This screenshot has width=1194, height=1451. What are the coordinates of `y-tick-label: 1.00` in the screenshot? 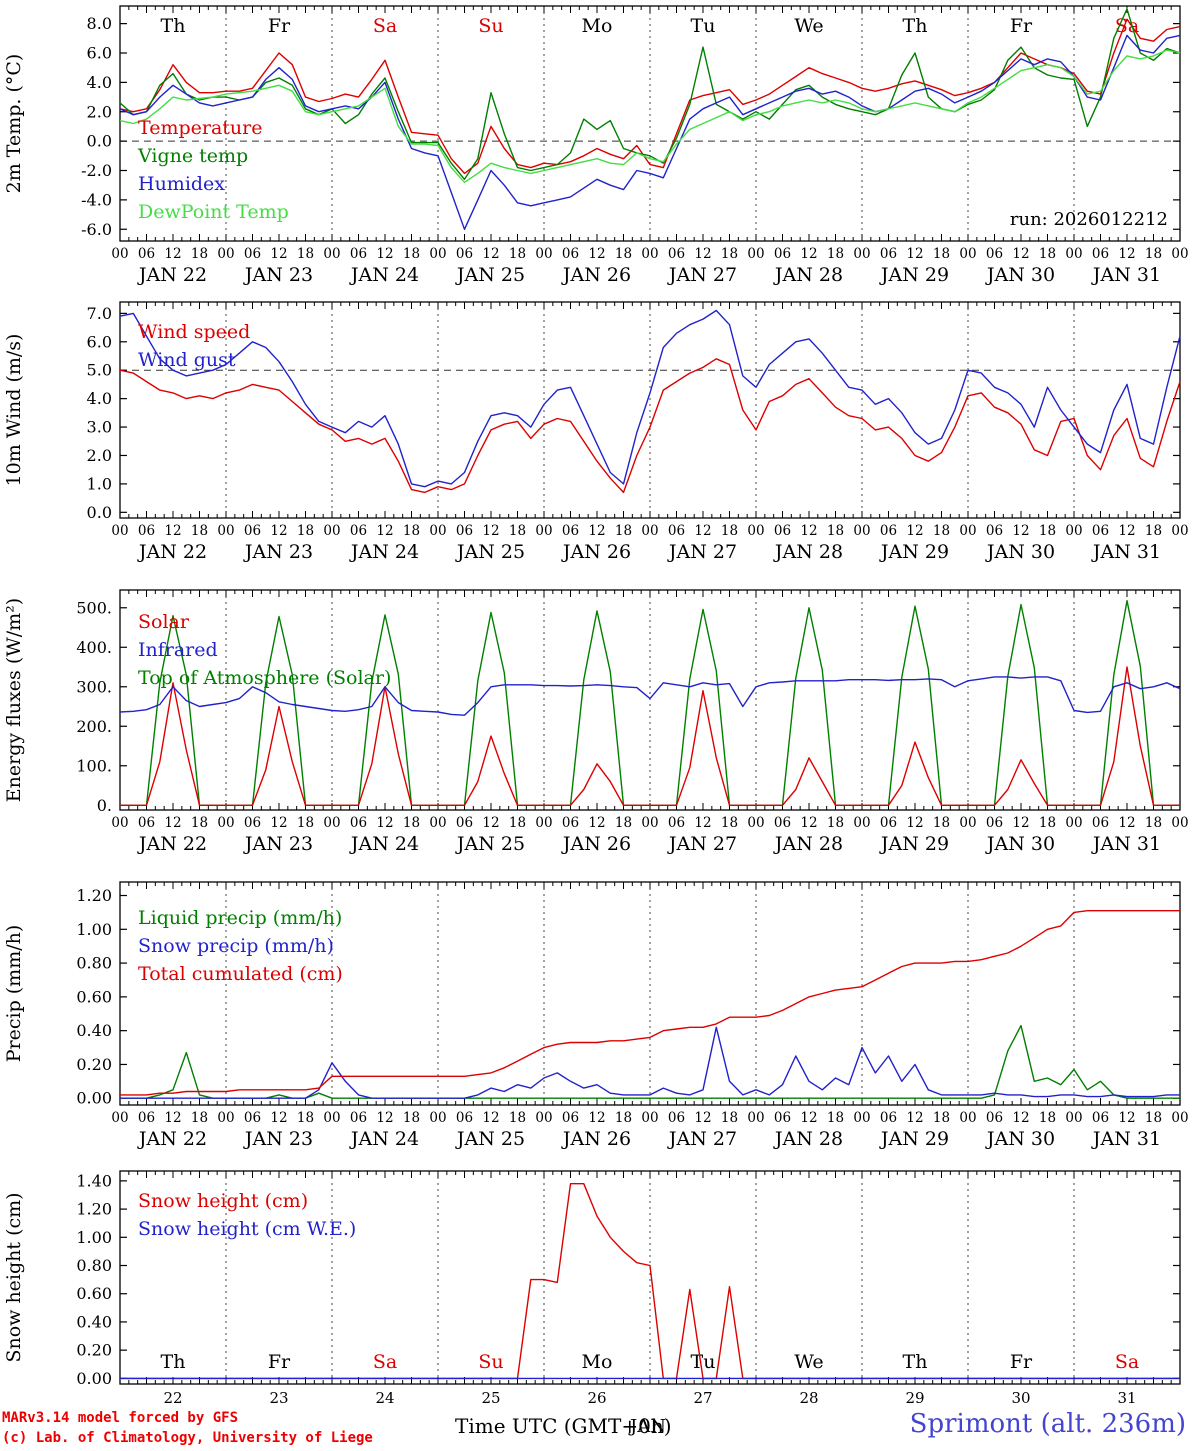 It's located at (94, 1237).